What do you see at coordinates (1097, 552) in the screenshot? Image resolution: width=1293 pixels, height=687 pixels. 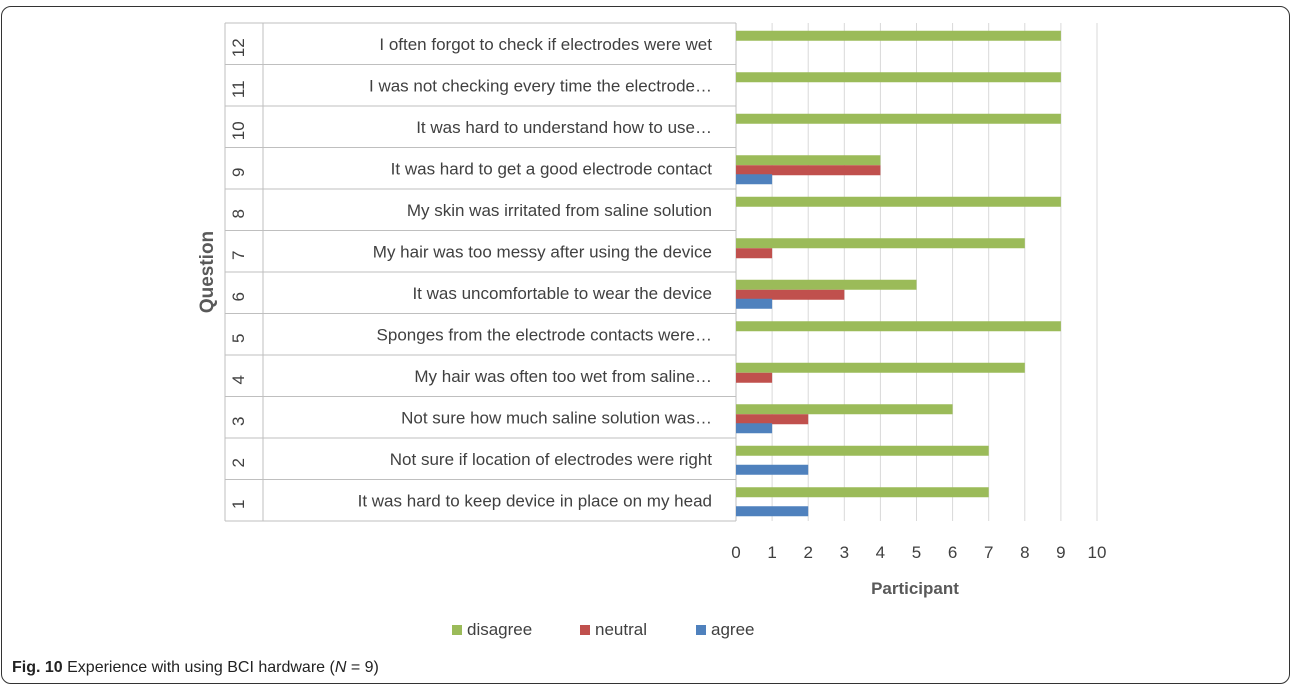 I see `x-tick-label: 10` at bounding box center [1097, 552].